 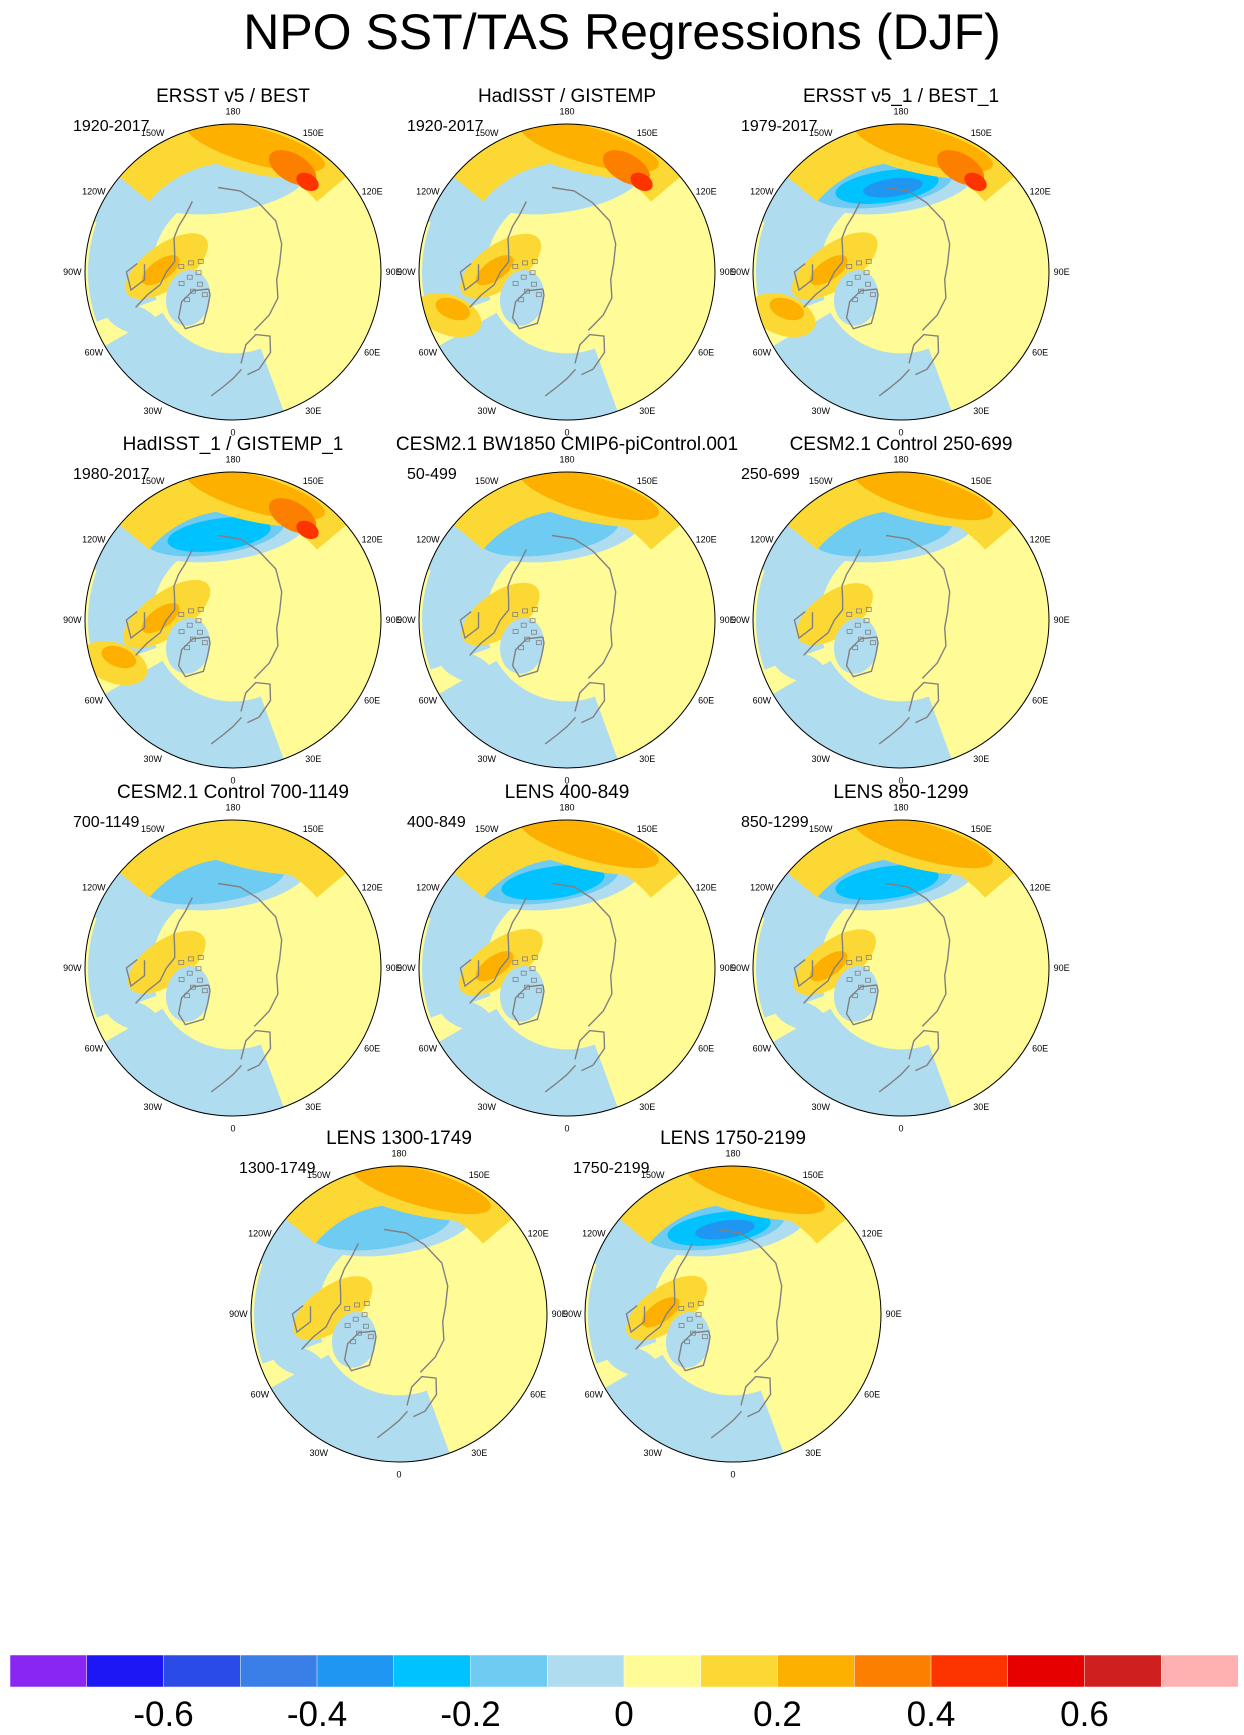 What do you see at coordinates (821, 133) in the screenshot?
I see `longitude-label: 150W` at bounding box center [821, 133].